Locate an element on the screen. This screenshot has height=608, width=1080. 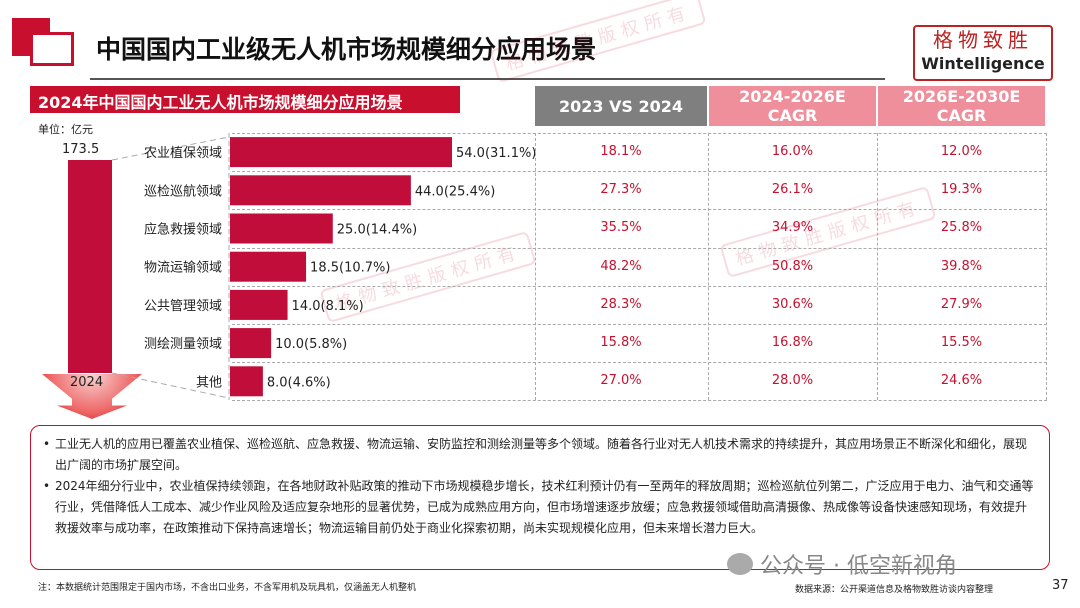
table-cell: 27.3% is located at coordinates (621, 190).